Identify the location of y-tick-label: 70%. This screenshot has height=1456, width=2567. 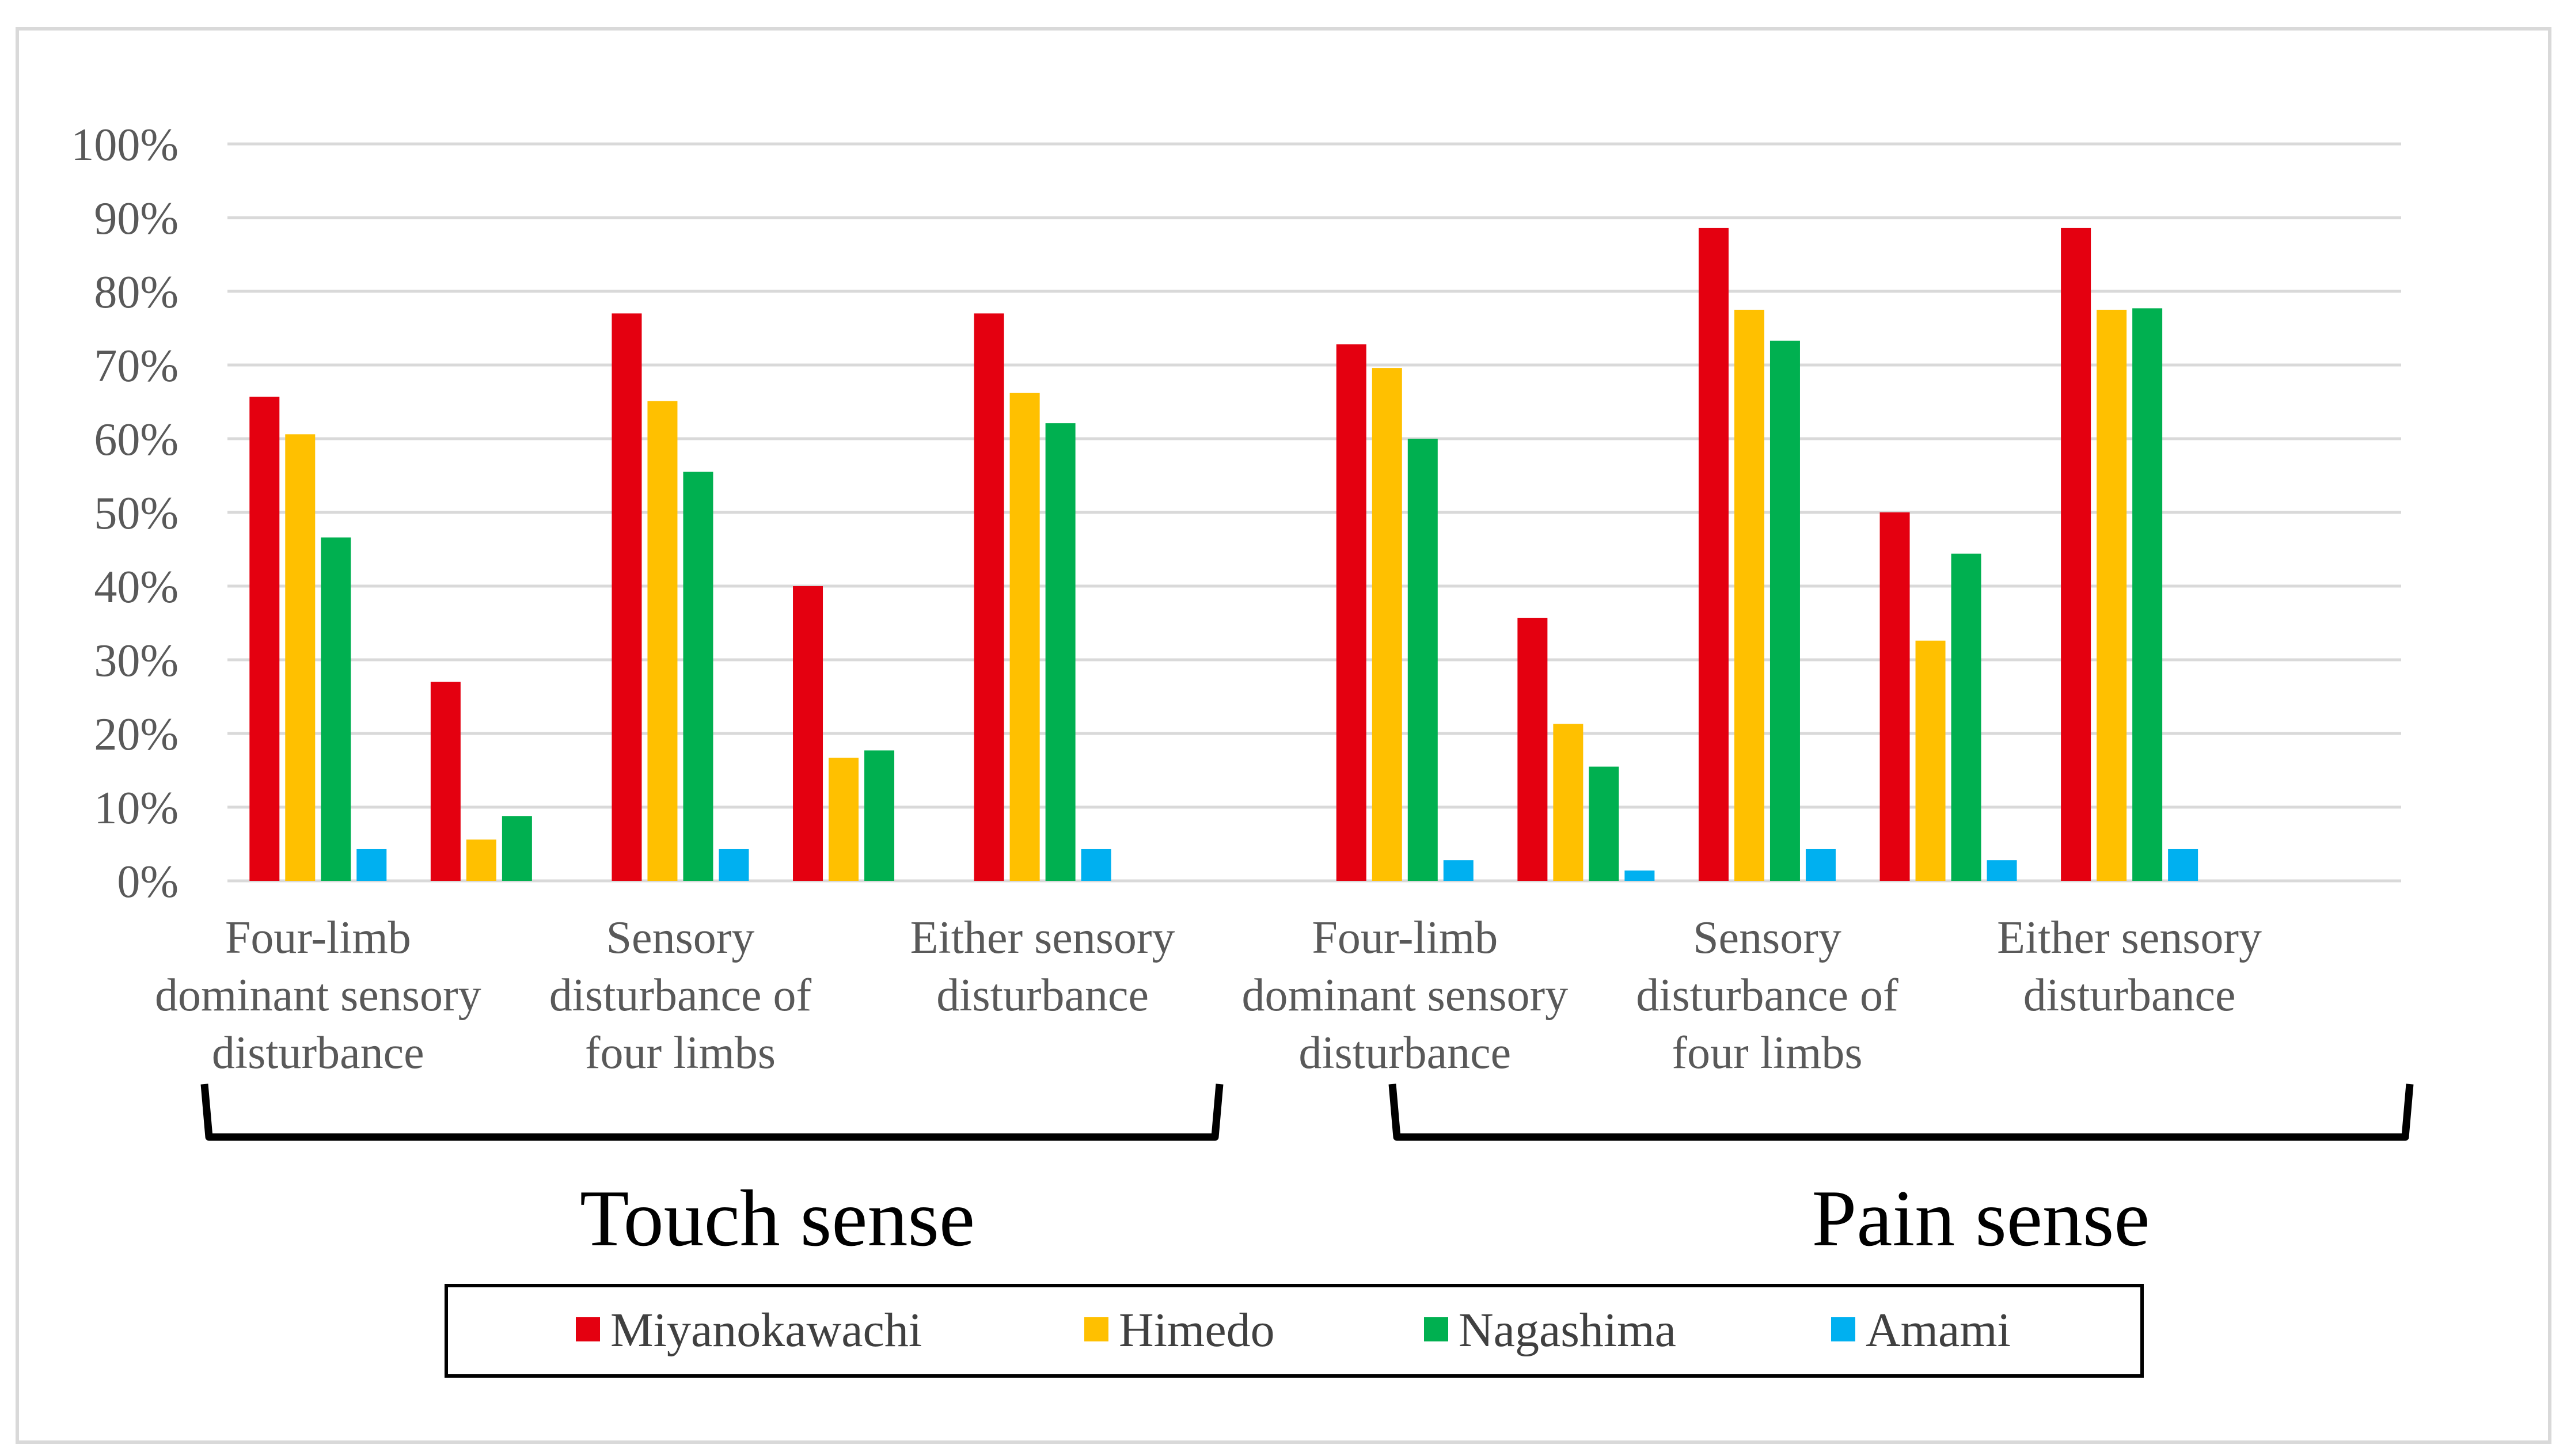
(136, 366).